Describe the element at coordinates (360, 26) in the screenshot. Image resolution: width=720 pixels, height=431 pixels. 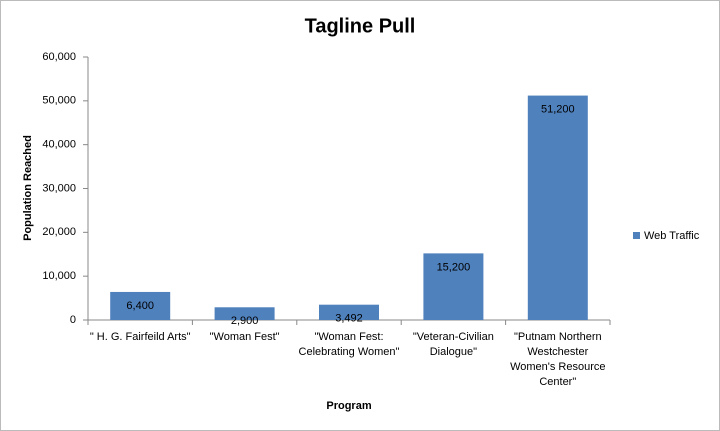
I see `chart-title: Tagline Pull` at that location.